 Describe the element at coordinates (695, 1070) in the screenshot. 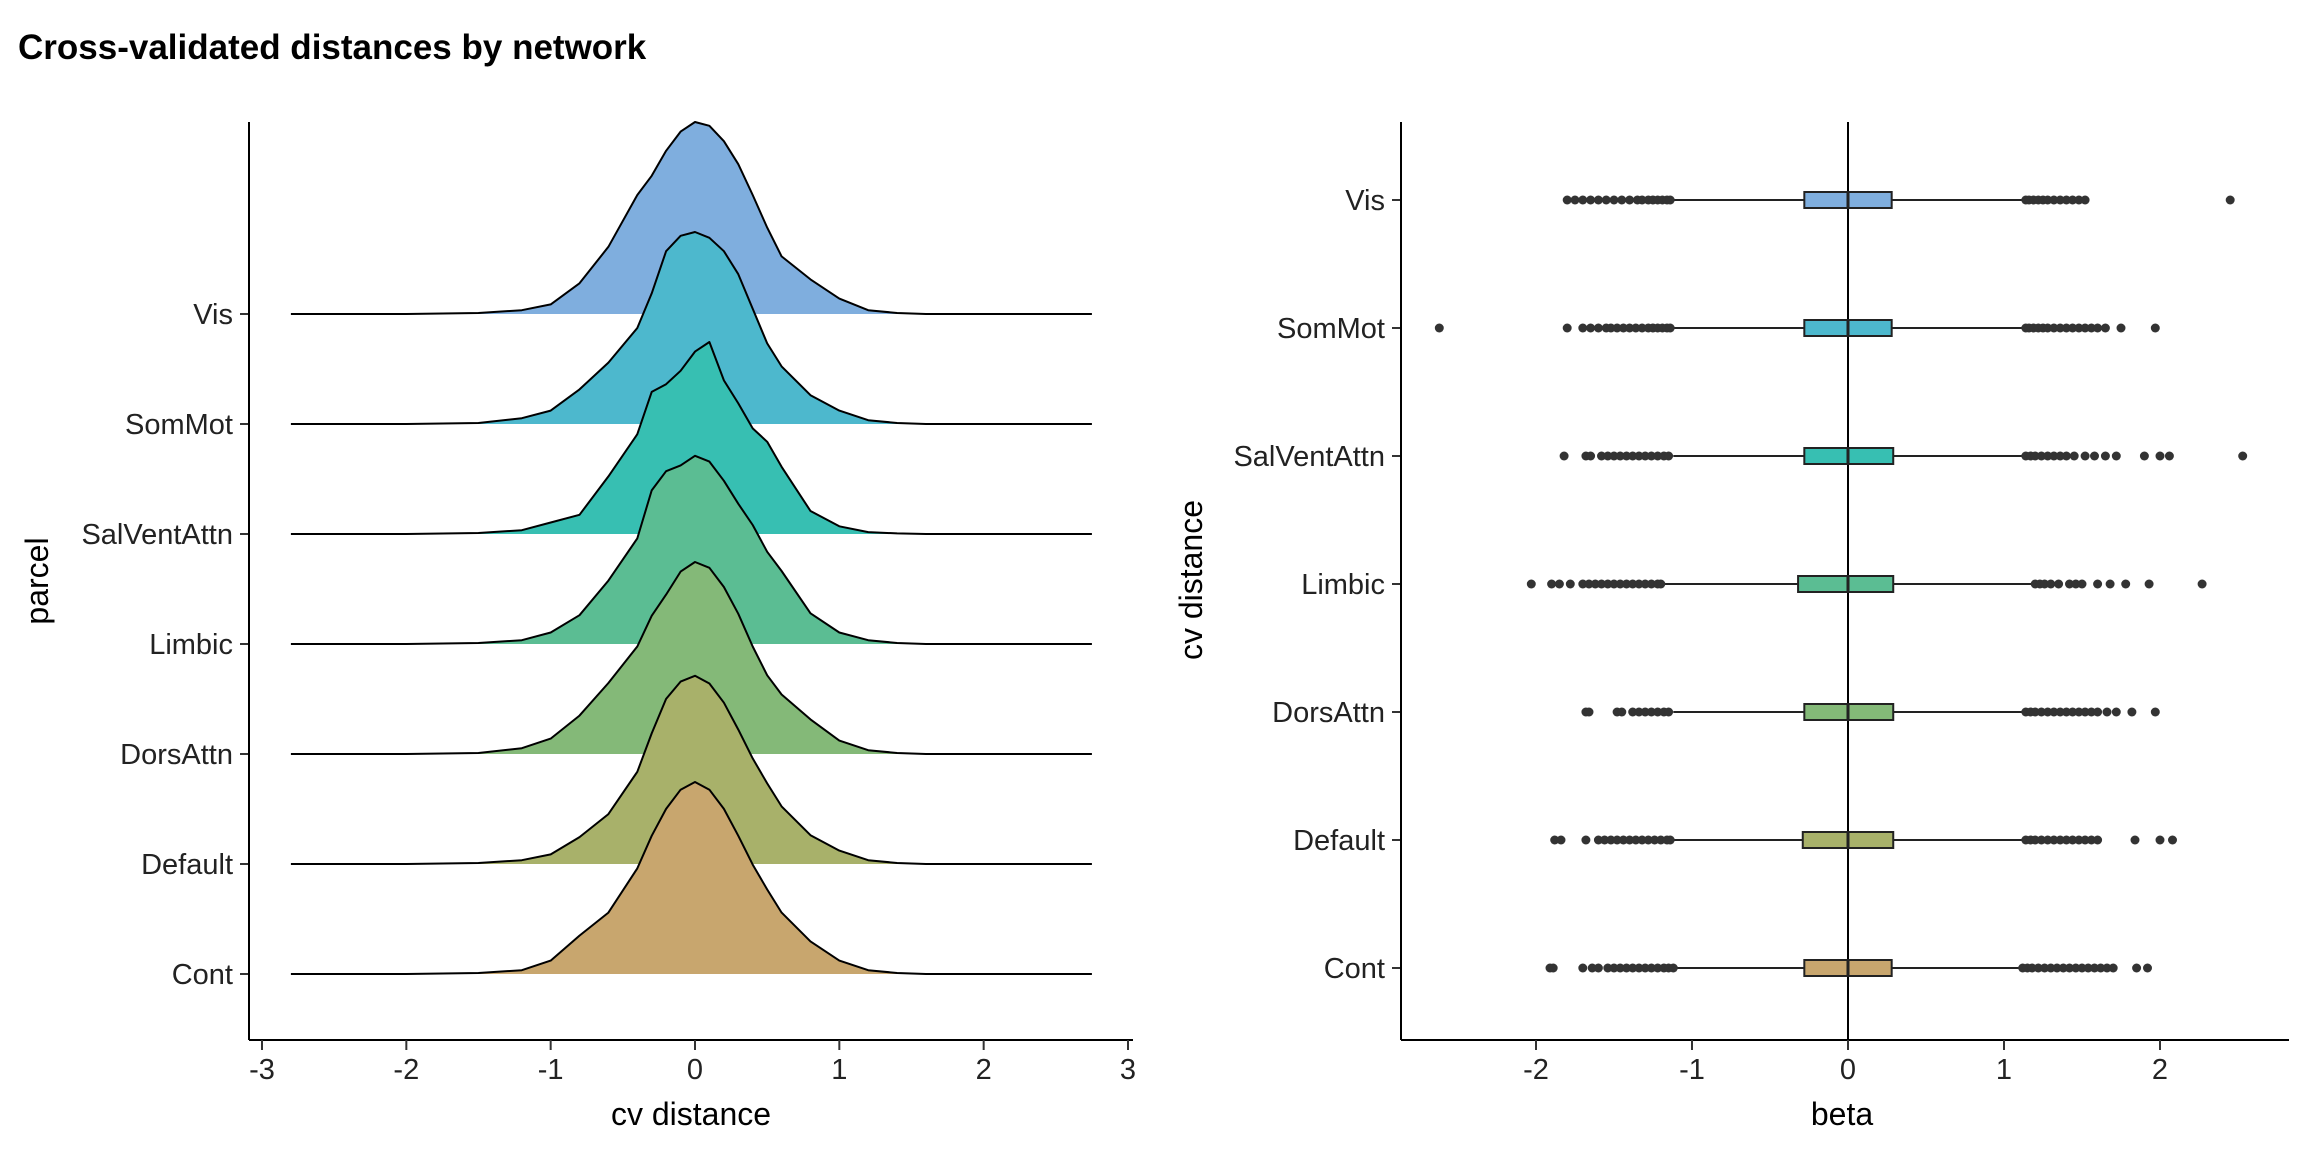

I see `x-tick-label: 0` at that location.